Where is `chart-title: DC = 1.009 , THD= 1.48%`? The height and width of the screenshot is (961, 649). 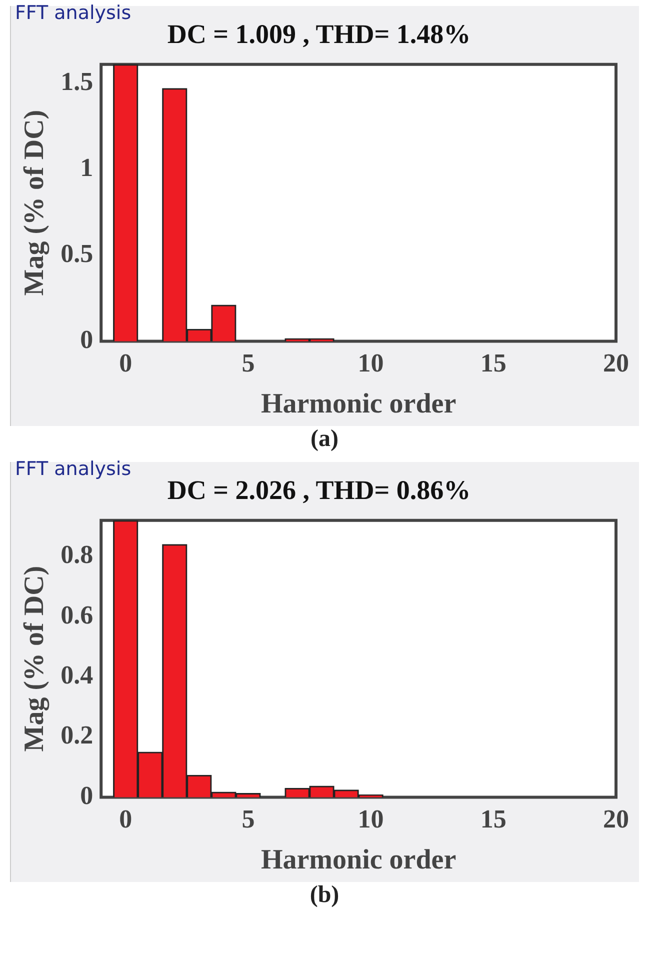
chart-title: DC = 1.009 , THD= 1.48% is located at coordinates (319, 34).